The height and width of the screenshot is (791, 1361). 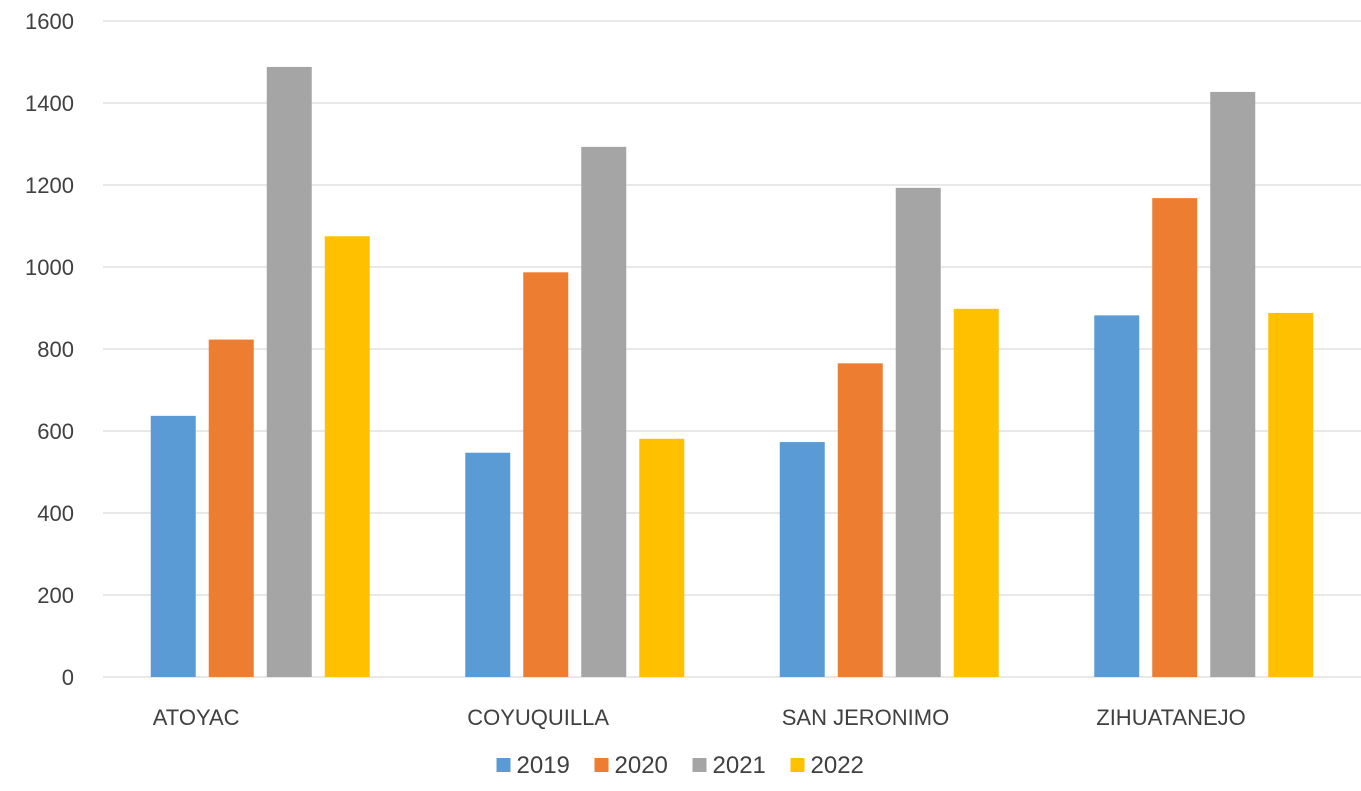 What do you see at coordinates (49, 267) in the screenshot?
I see `y-tick-label: 1000` at bounding box center [49, 267].